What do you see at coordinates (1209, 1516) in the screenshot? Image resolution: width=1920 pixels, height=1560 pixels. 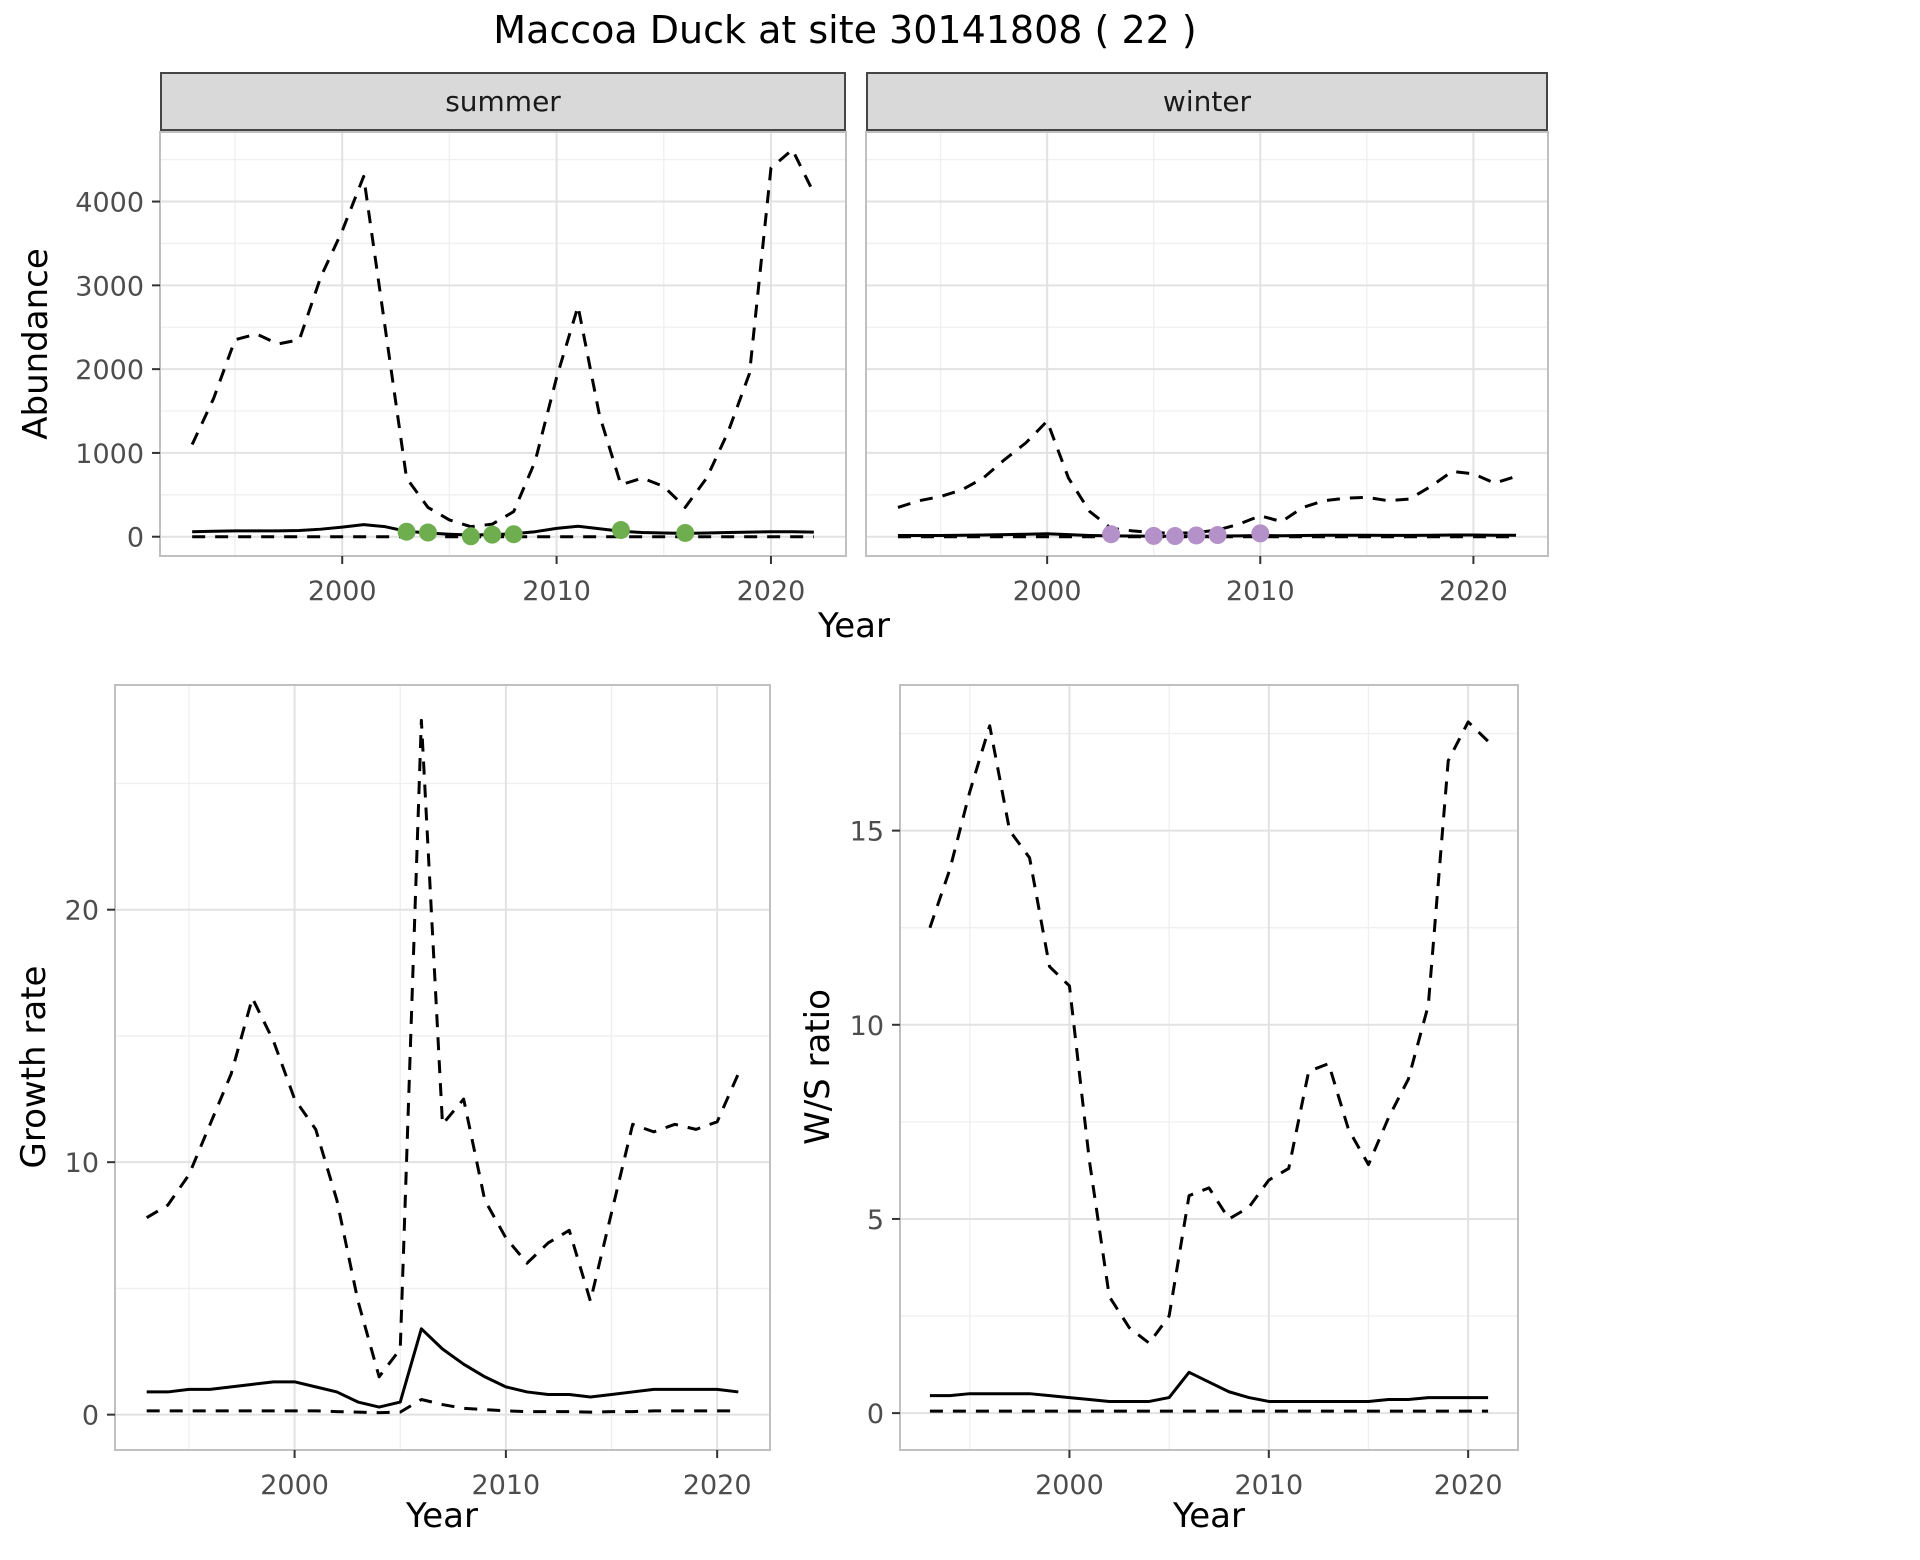 I see `x-axis-label-ws-ratio: Year` at bounding box center [1209, 1516].